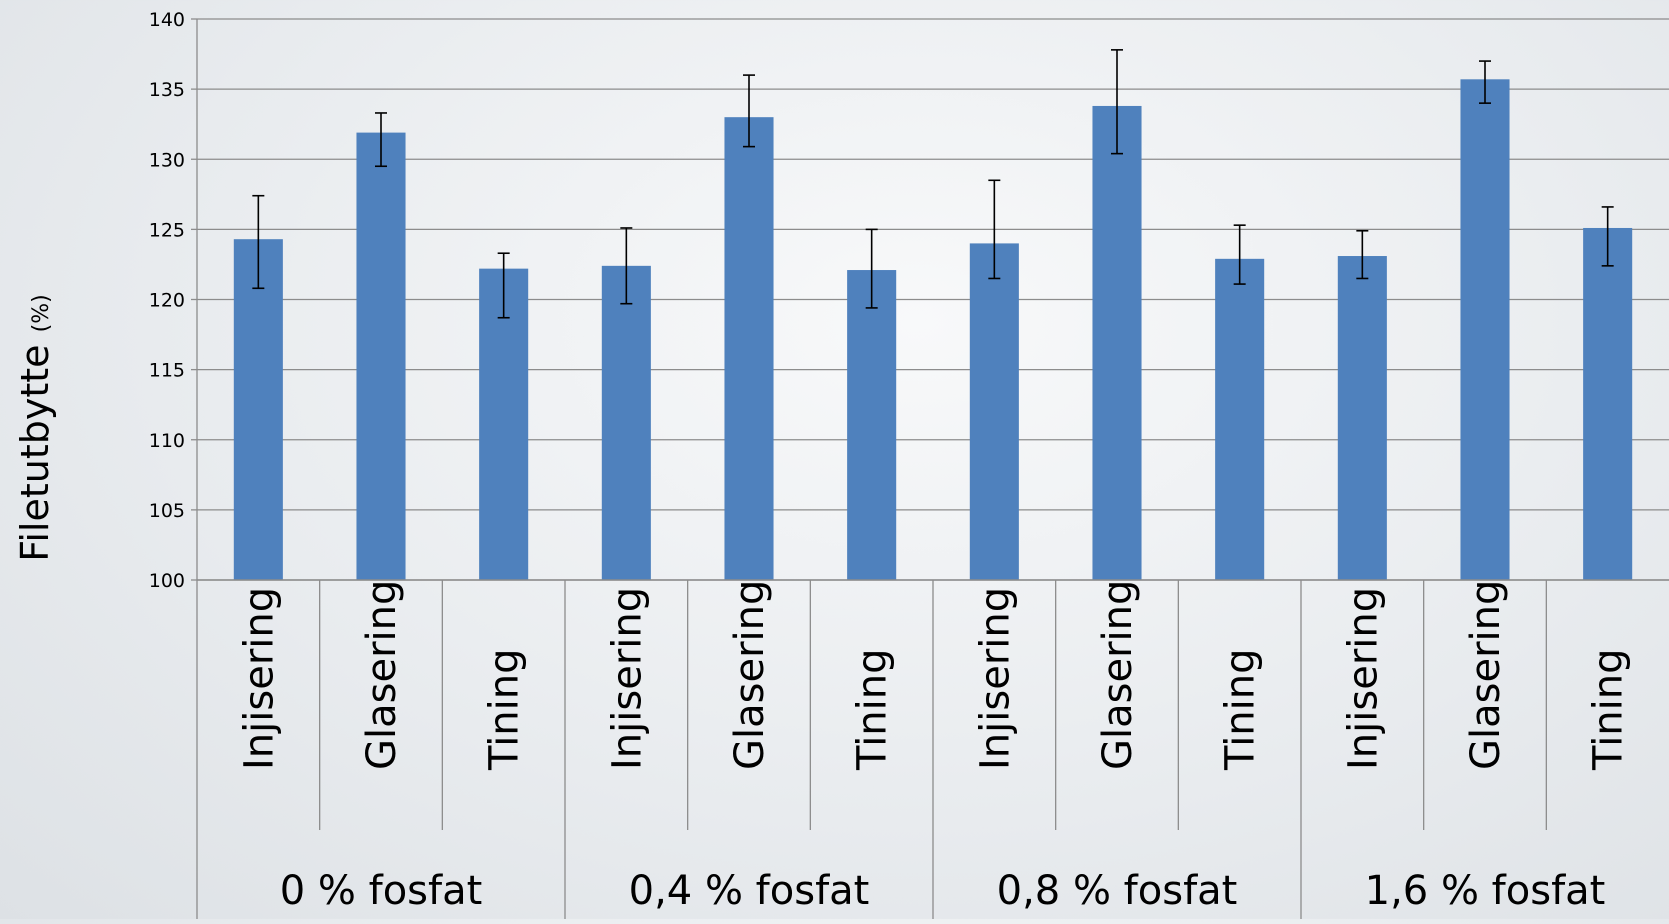 This screenshot has width=1669, height=924. What do you see at coordinates (167, 160) in the screenshot?
I see `y-tick-label: 130` at bounding box center [167, 160].